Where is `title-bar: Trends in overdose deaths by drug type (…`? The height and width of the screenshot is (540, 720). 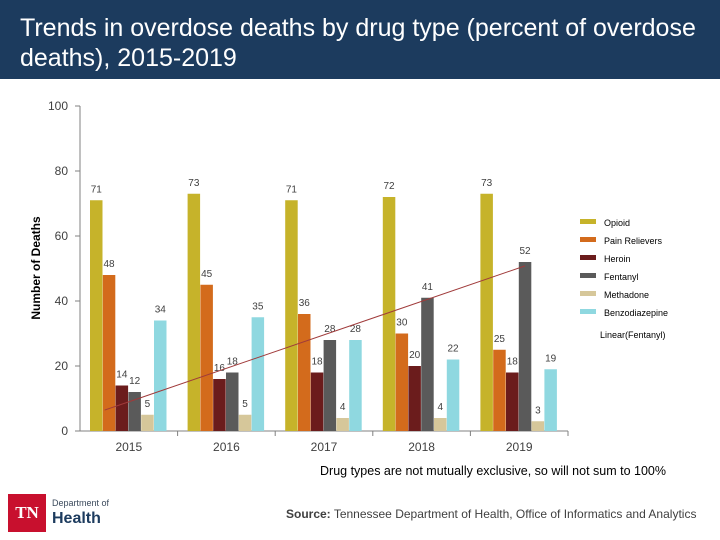 title-bar: Trends in overdose deaths by drug type (… is located at coordinates (360, 39).